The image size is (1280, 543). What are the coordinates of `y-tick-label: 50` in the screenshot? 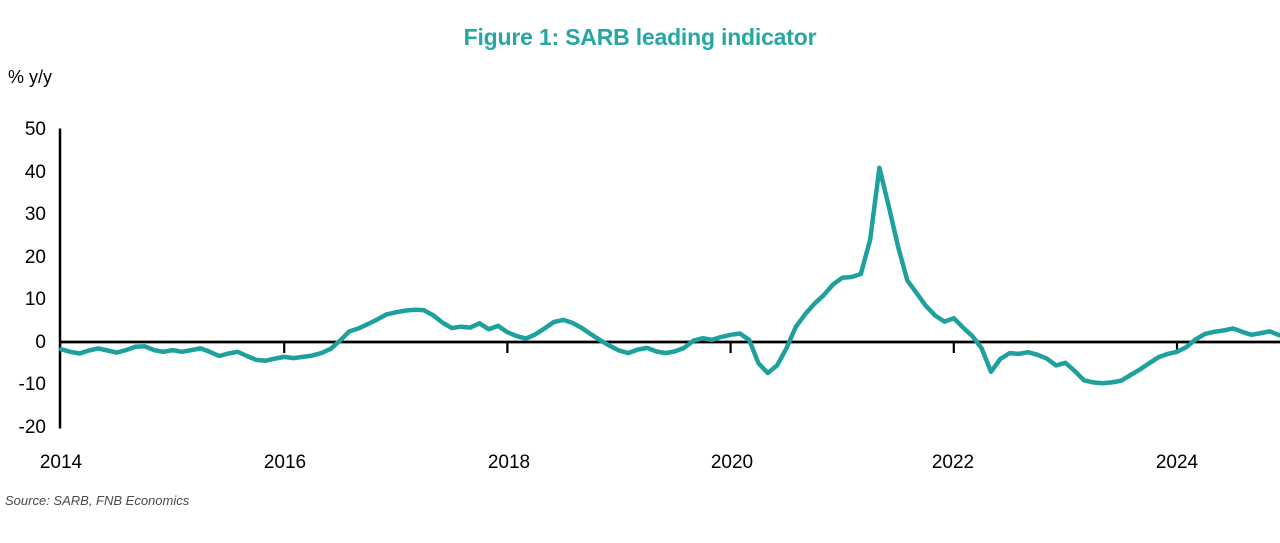 It's located at (35, 129).